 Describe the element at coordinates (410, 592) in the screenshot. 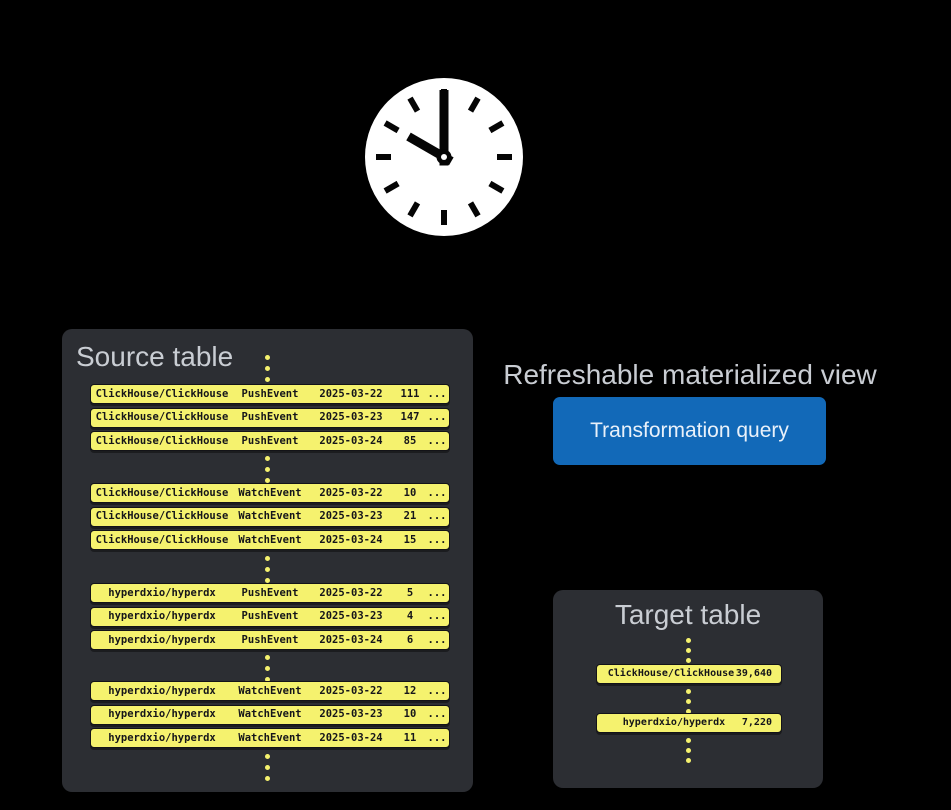

I see `cell-count: 5` at that location.